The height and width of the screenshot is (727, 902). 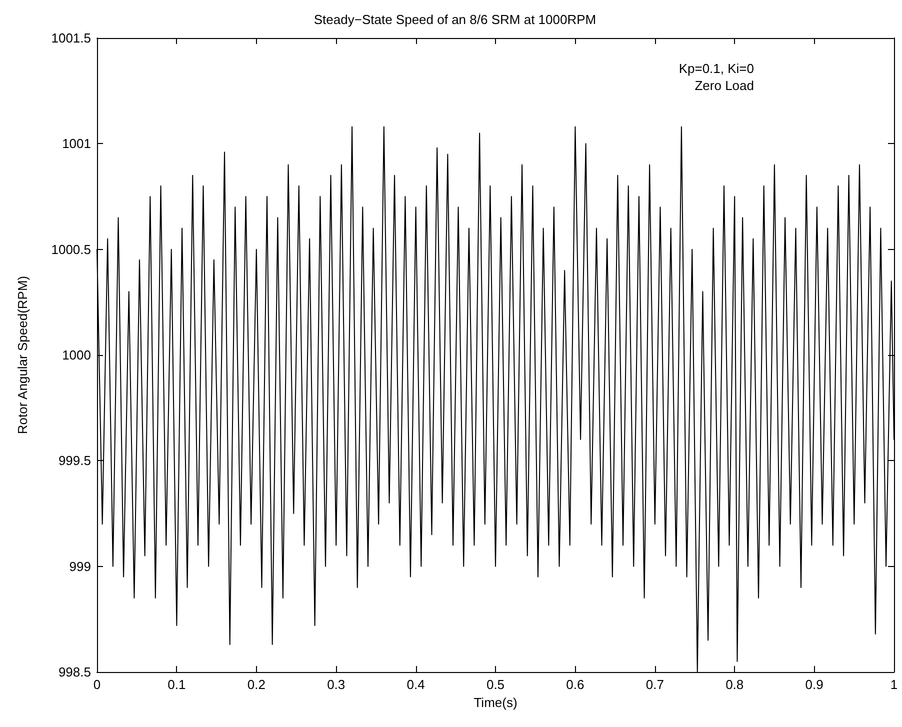 I want to click on x-tick-label: 1, so click(x=894, y=684).